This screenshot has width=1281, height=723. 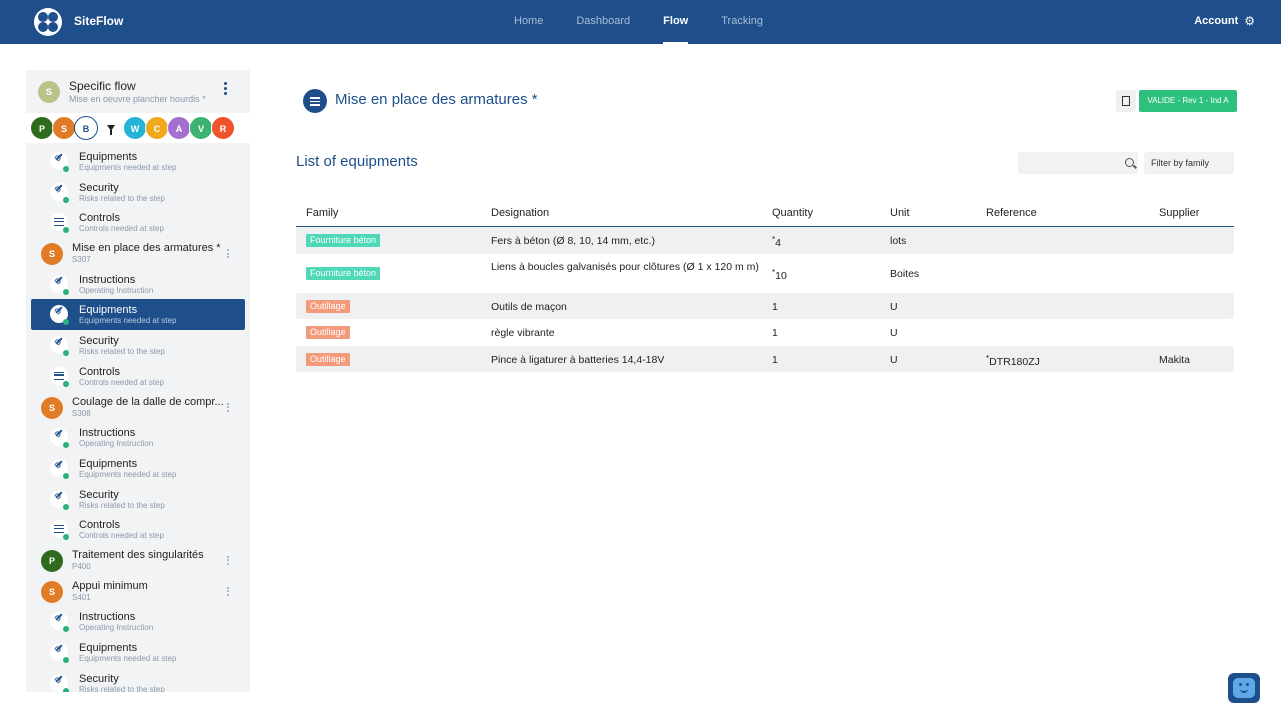 What do you see at coordinates (765, 332) in the screenshot?
I see `table-row: Outillage règle vibrante 1 U` at bounding box center [765, 332].